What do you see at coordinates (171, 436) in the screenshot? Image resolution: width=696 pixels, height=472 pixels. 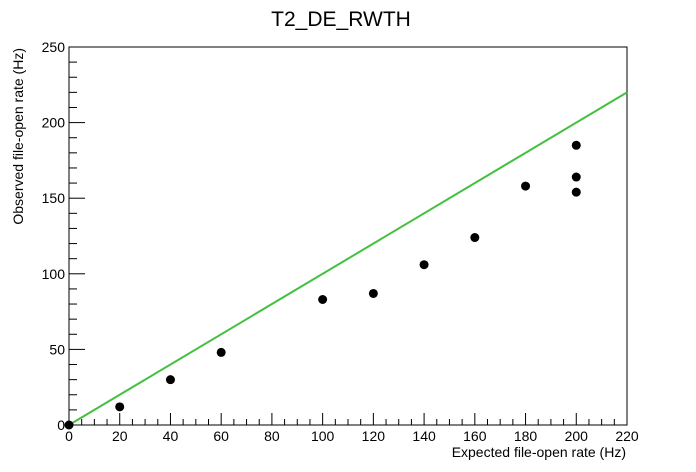 I see `x-tick-label: 40` at bounding box center [171, 436].